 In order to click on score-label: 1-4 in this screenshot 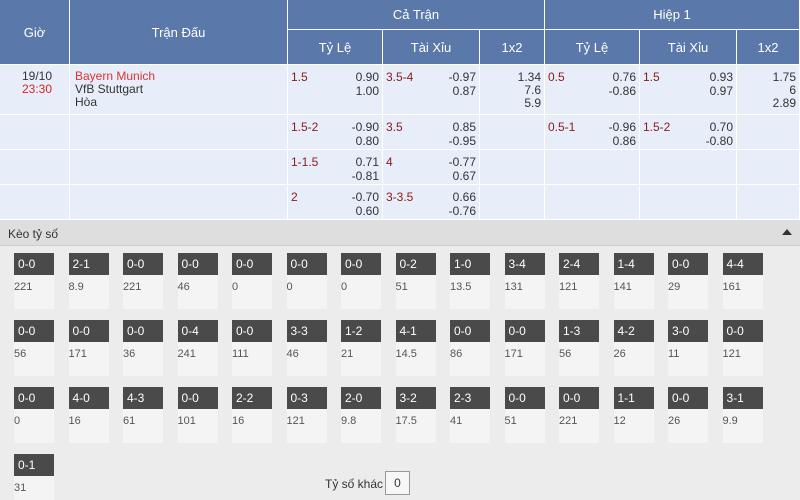, I will do `click(633, 264)`.